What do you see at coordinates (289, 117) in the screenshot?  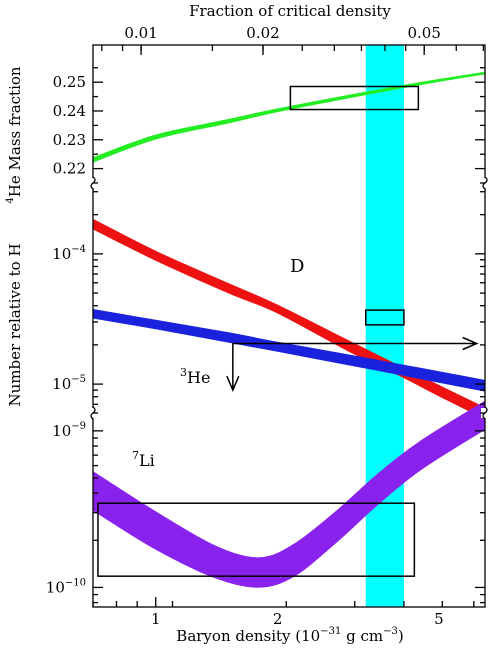 I see `series-band-he4-4he` at bounding box center [289, 117].